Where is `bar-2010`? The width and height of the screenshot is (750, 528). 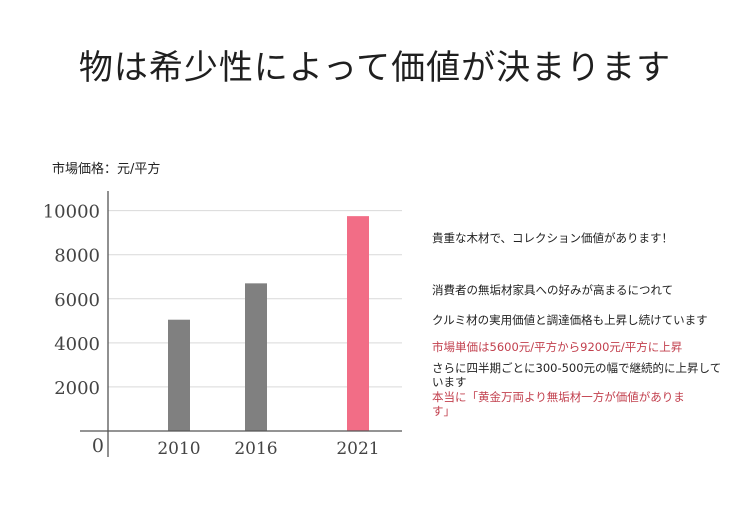 bar-2010 is located at coordinates (179, 375).